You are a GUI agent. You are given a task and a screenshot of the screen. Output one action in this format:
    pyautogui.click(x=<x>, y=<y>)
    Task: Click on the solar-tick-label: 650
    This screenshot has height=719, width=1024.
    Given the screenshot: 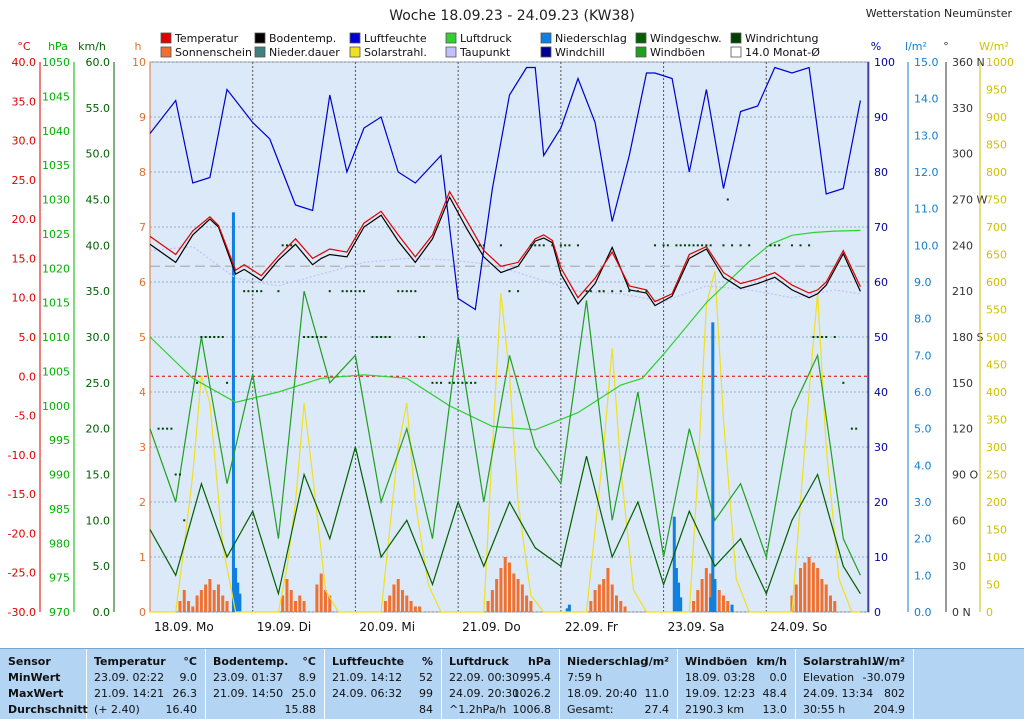 What is the action you would take?
    pyautogui.click(x=996, y=255)
    